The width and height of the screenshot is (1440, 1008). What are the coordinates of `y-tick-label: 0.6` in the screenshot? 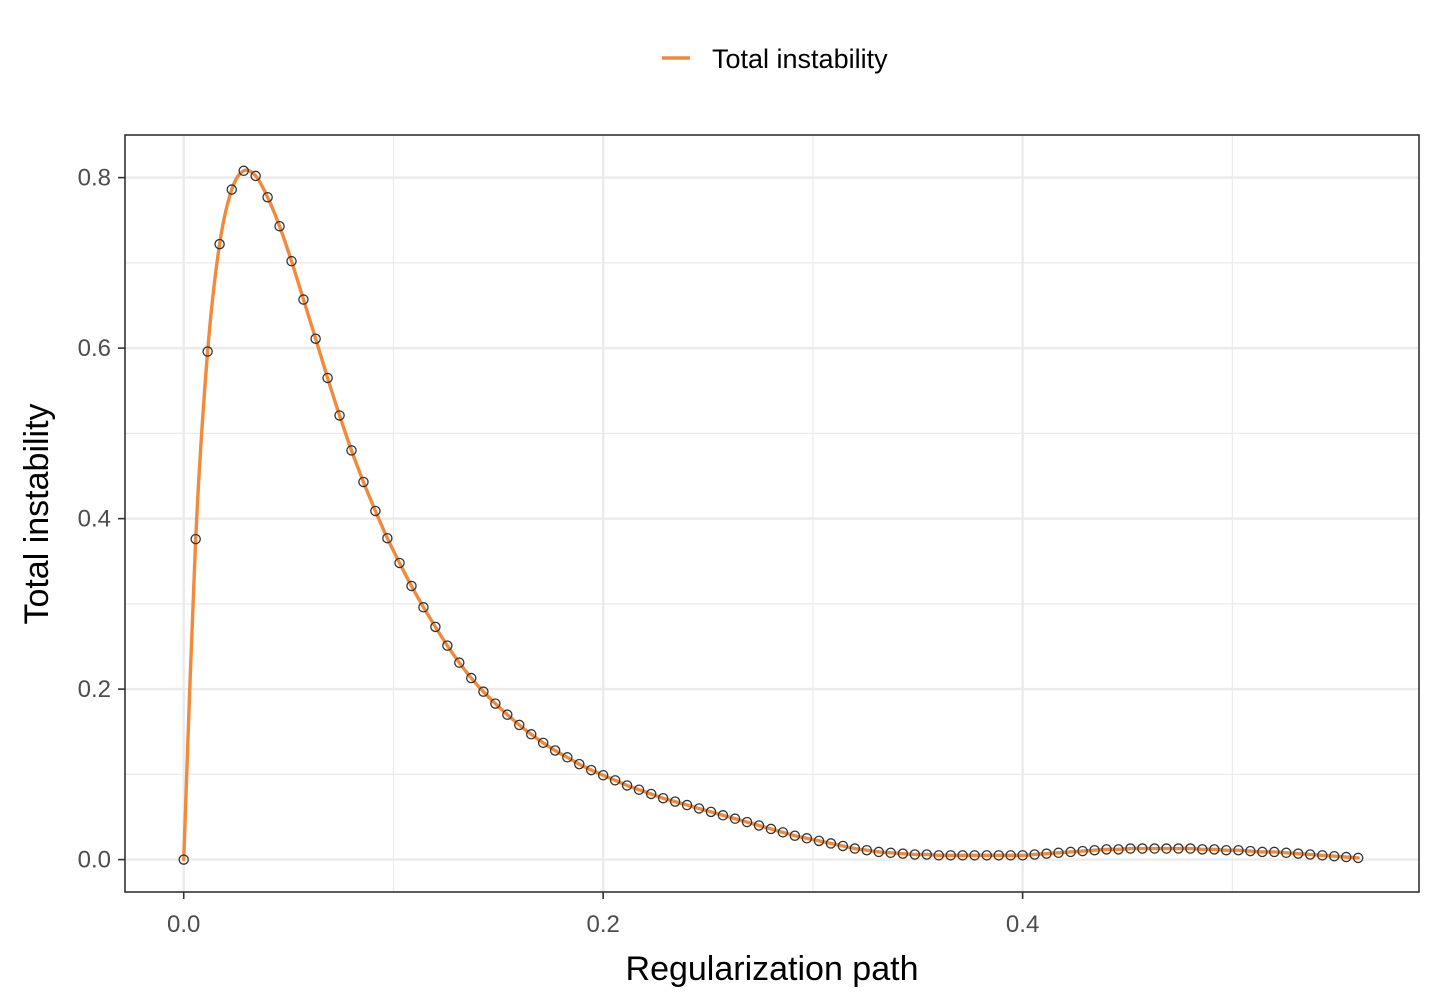 It's located at (94, 348).